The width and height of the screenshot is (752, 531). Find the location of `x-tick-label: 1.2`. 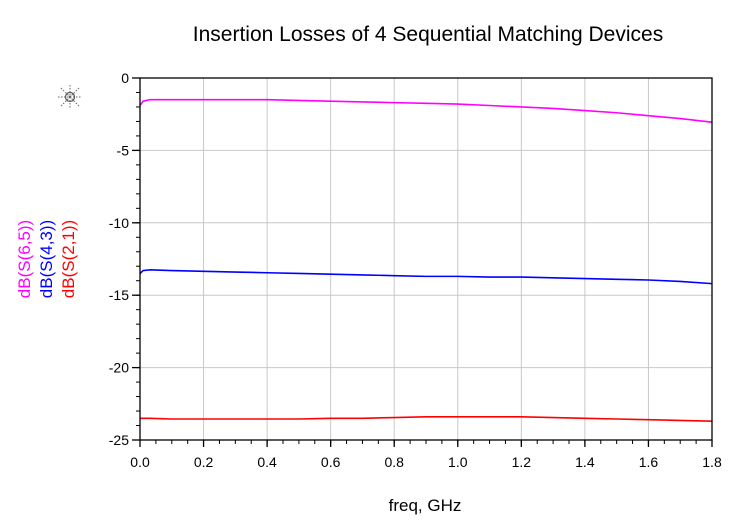

x-tick-label: 1.2 is located at coordinates (522, 462).